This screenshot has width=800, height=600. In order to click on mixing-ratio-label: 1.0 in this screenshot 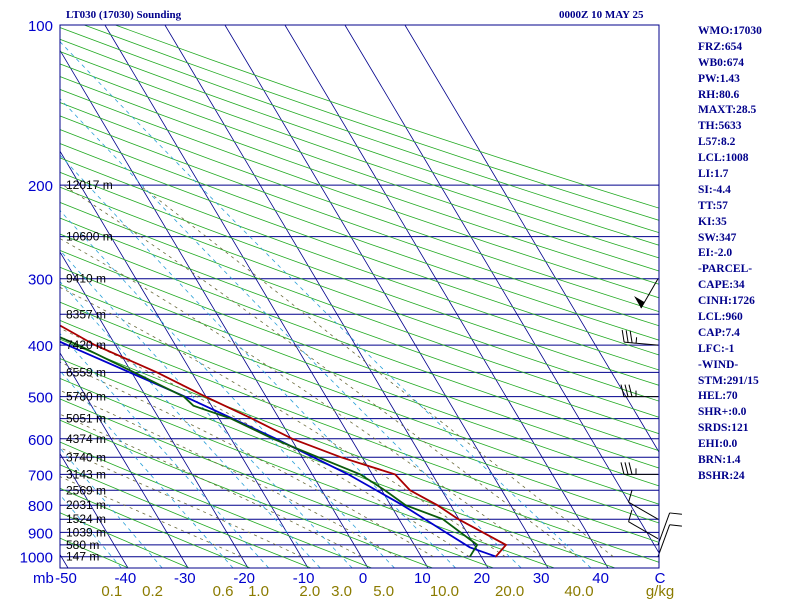, I will do `click(258, 591)`.